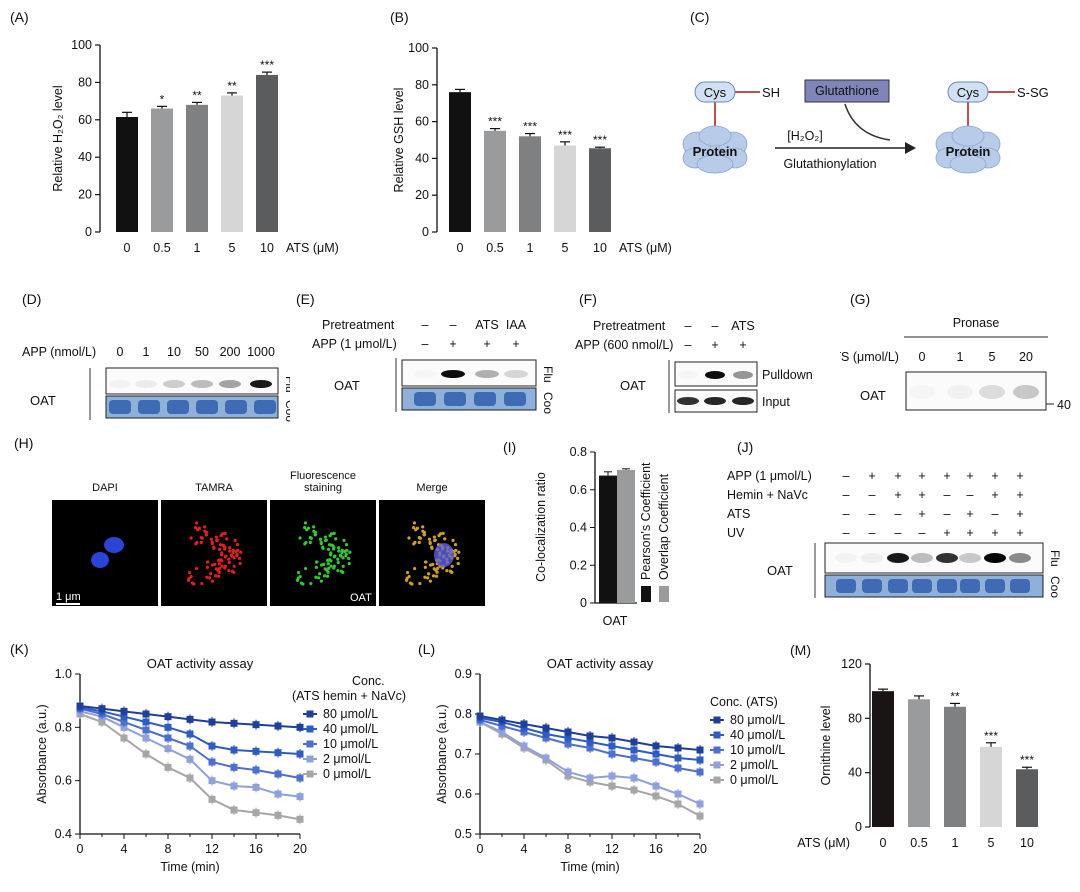 The image size is (1080, 892). What do you see at coordinates (426, 649) in the screenshot?
I see `panel-label: (L)` at bounding box center [426, 649].